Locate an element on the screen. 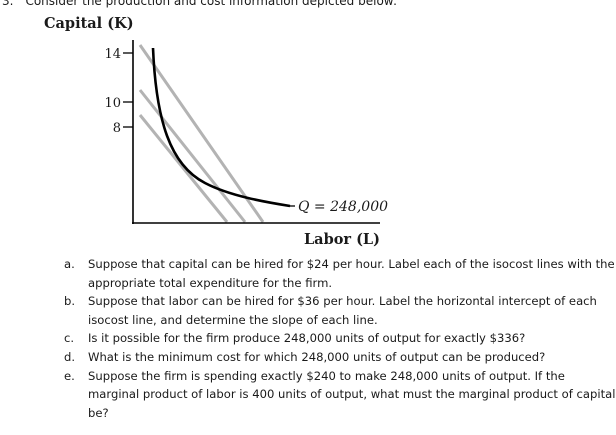 The height and width of the screenshot is (435, 616). y-tick-label-10: 10 is located at coordinates (112, 103).